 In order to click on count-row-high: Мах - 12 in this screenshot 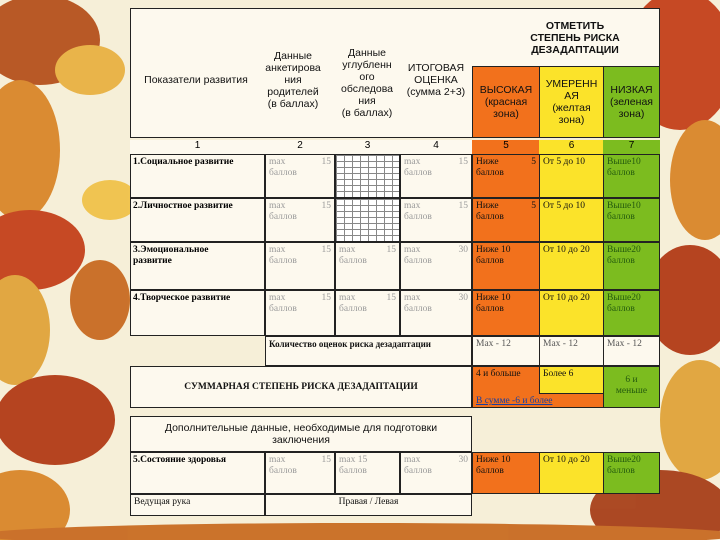, I will do `click(506, 351)`.